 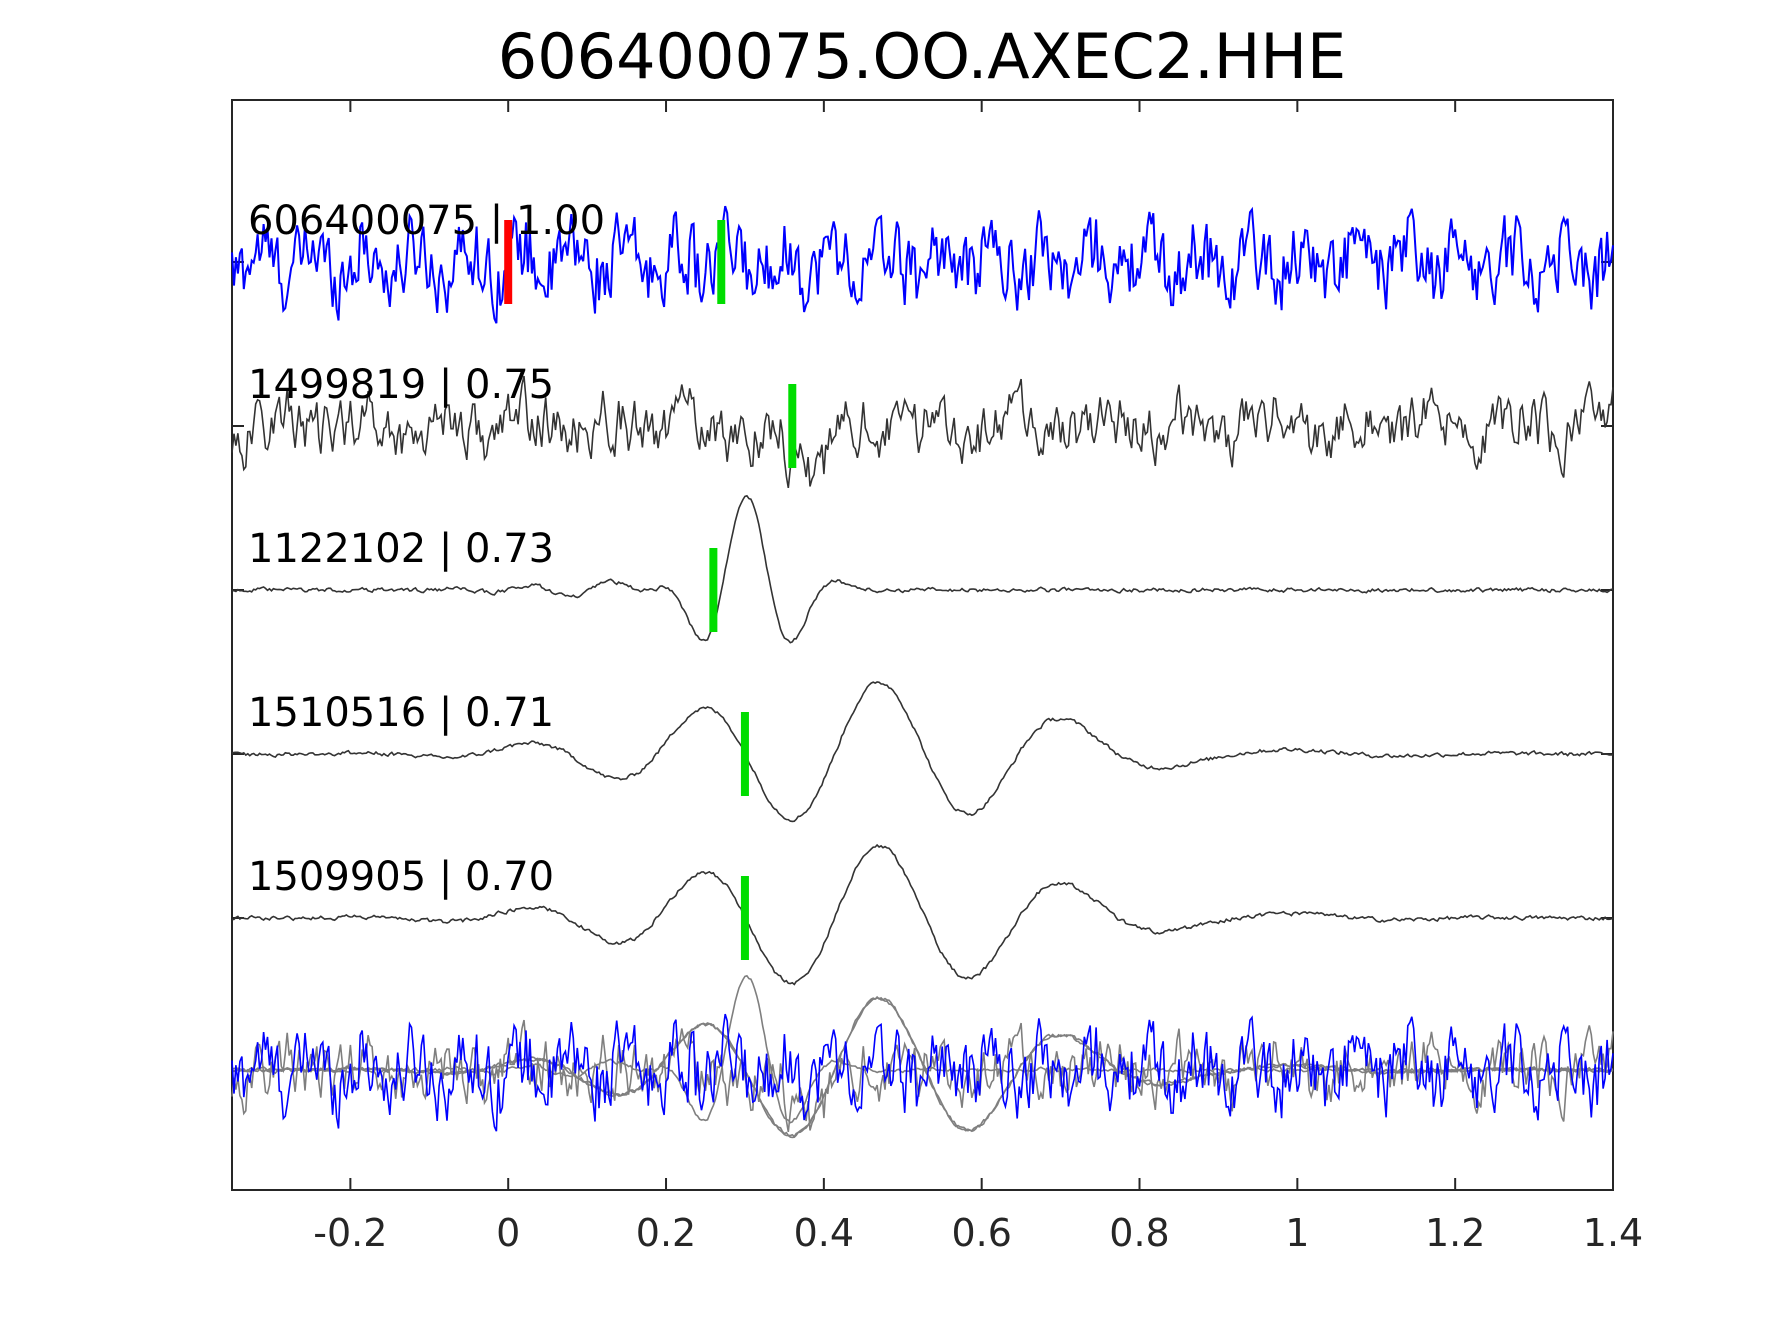 I want to click on x-tick-label: 1.4, so click(x=1613, y=1233).